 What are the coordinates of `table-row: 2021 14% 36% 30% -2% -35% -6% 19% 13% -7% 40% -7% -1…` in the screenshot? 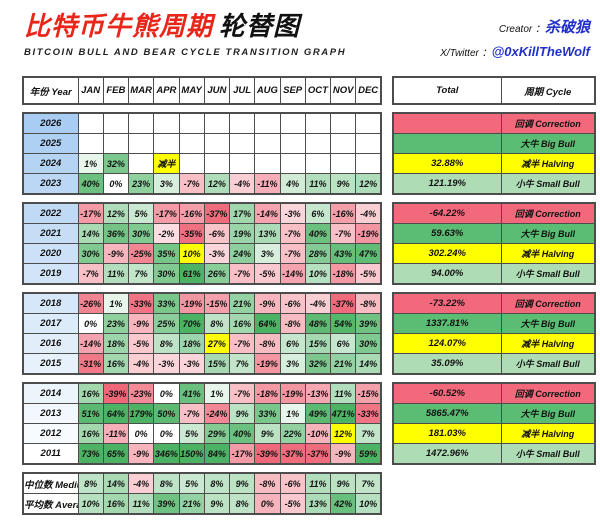 It's located at (202, 233).